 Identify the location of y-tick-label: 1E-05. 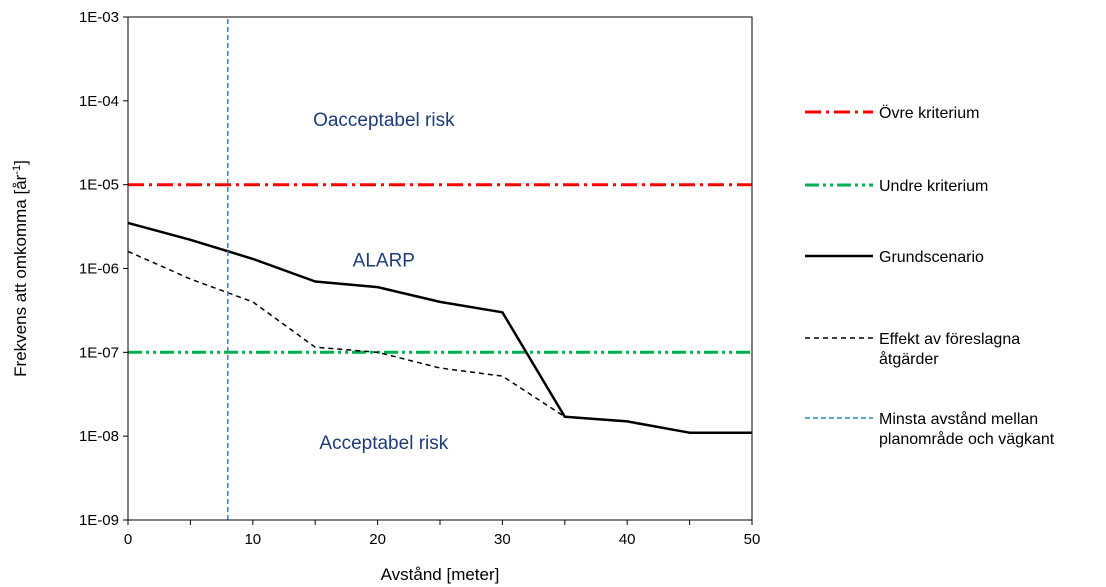
(99, 185).